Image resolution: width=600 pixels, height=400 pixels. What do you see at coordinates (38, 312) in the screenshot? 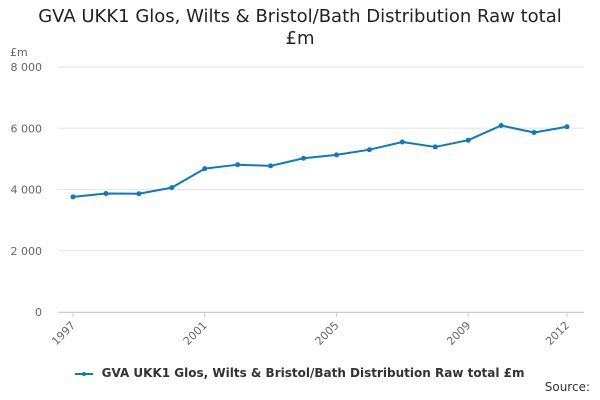
I see `y-tick-label: 0` at bounding box center [38, 312].